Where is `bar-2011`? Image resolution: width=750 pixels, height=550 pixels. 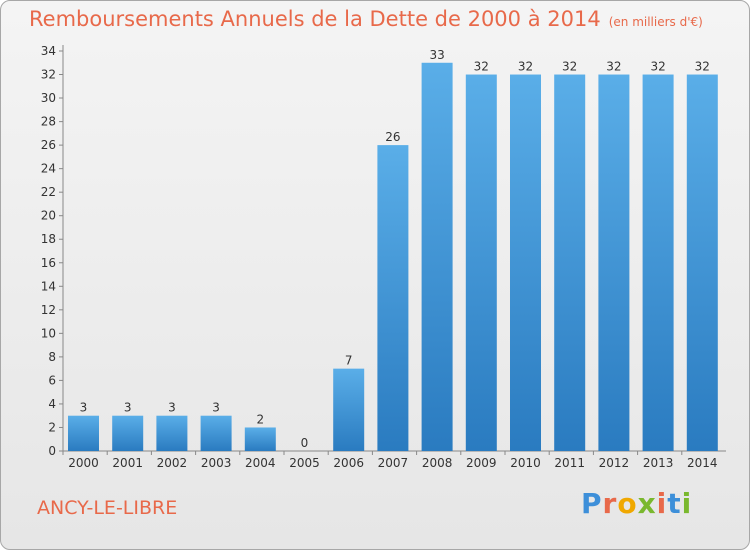 bar-2011 is located at coordinates (570, 262).